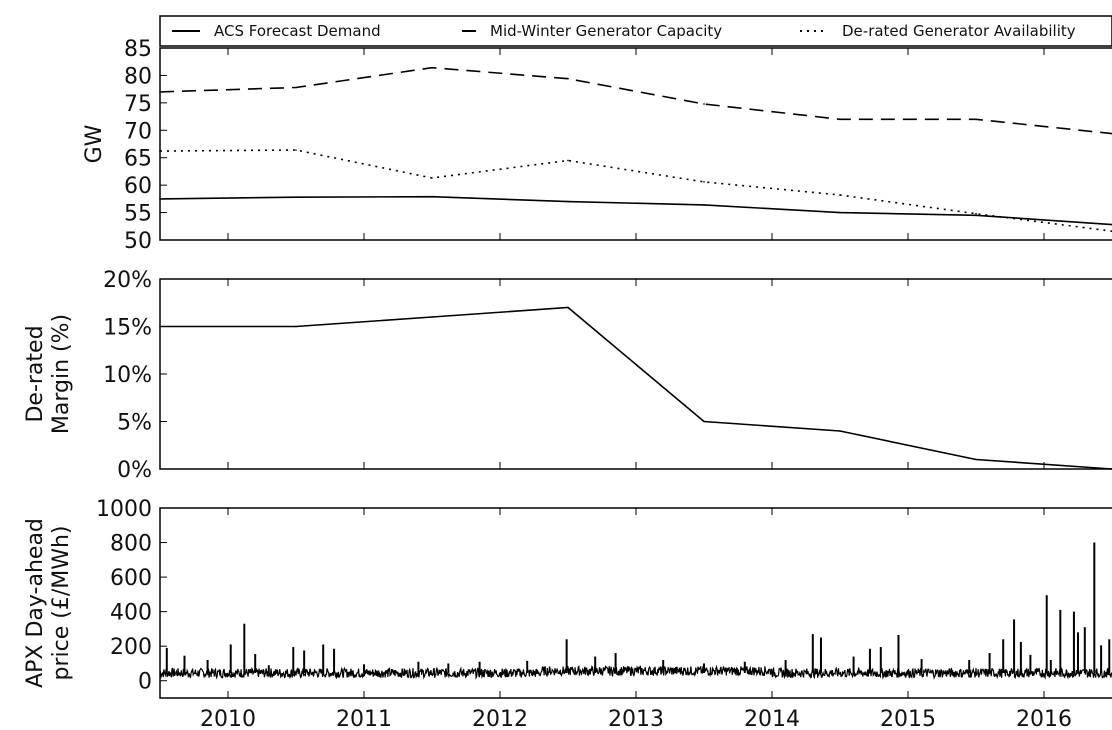  Describe the element at coordinates (635, 672) in the screenshot. I see `price-series-line` at that location.